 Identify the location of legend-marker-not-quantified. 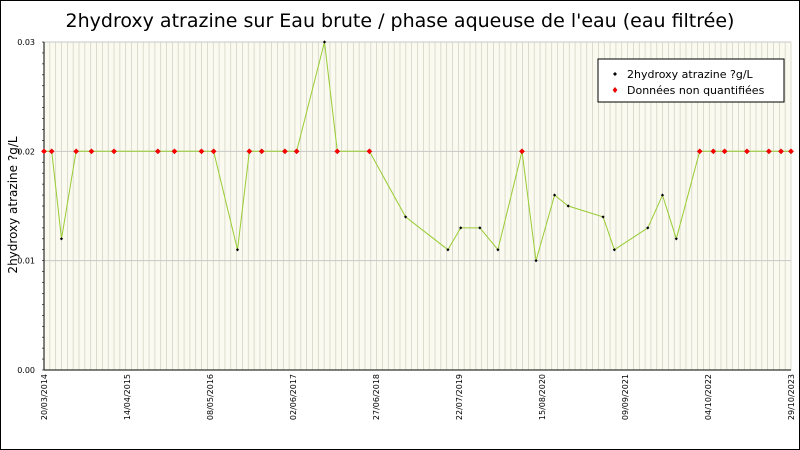
(615, 90).